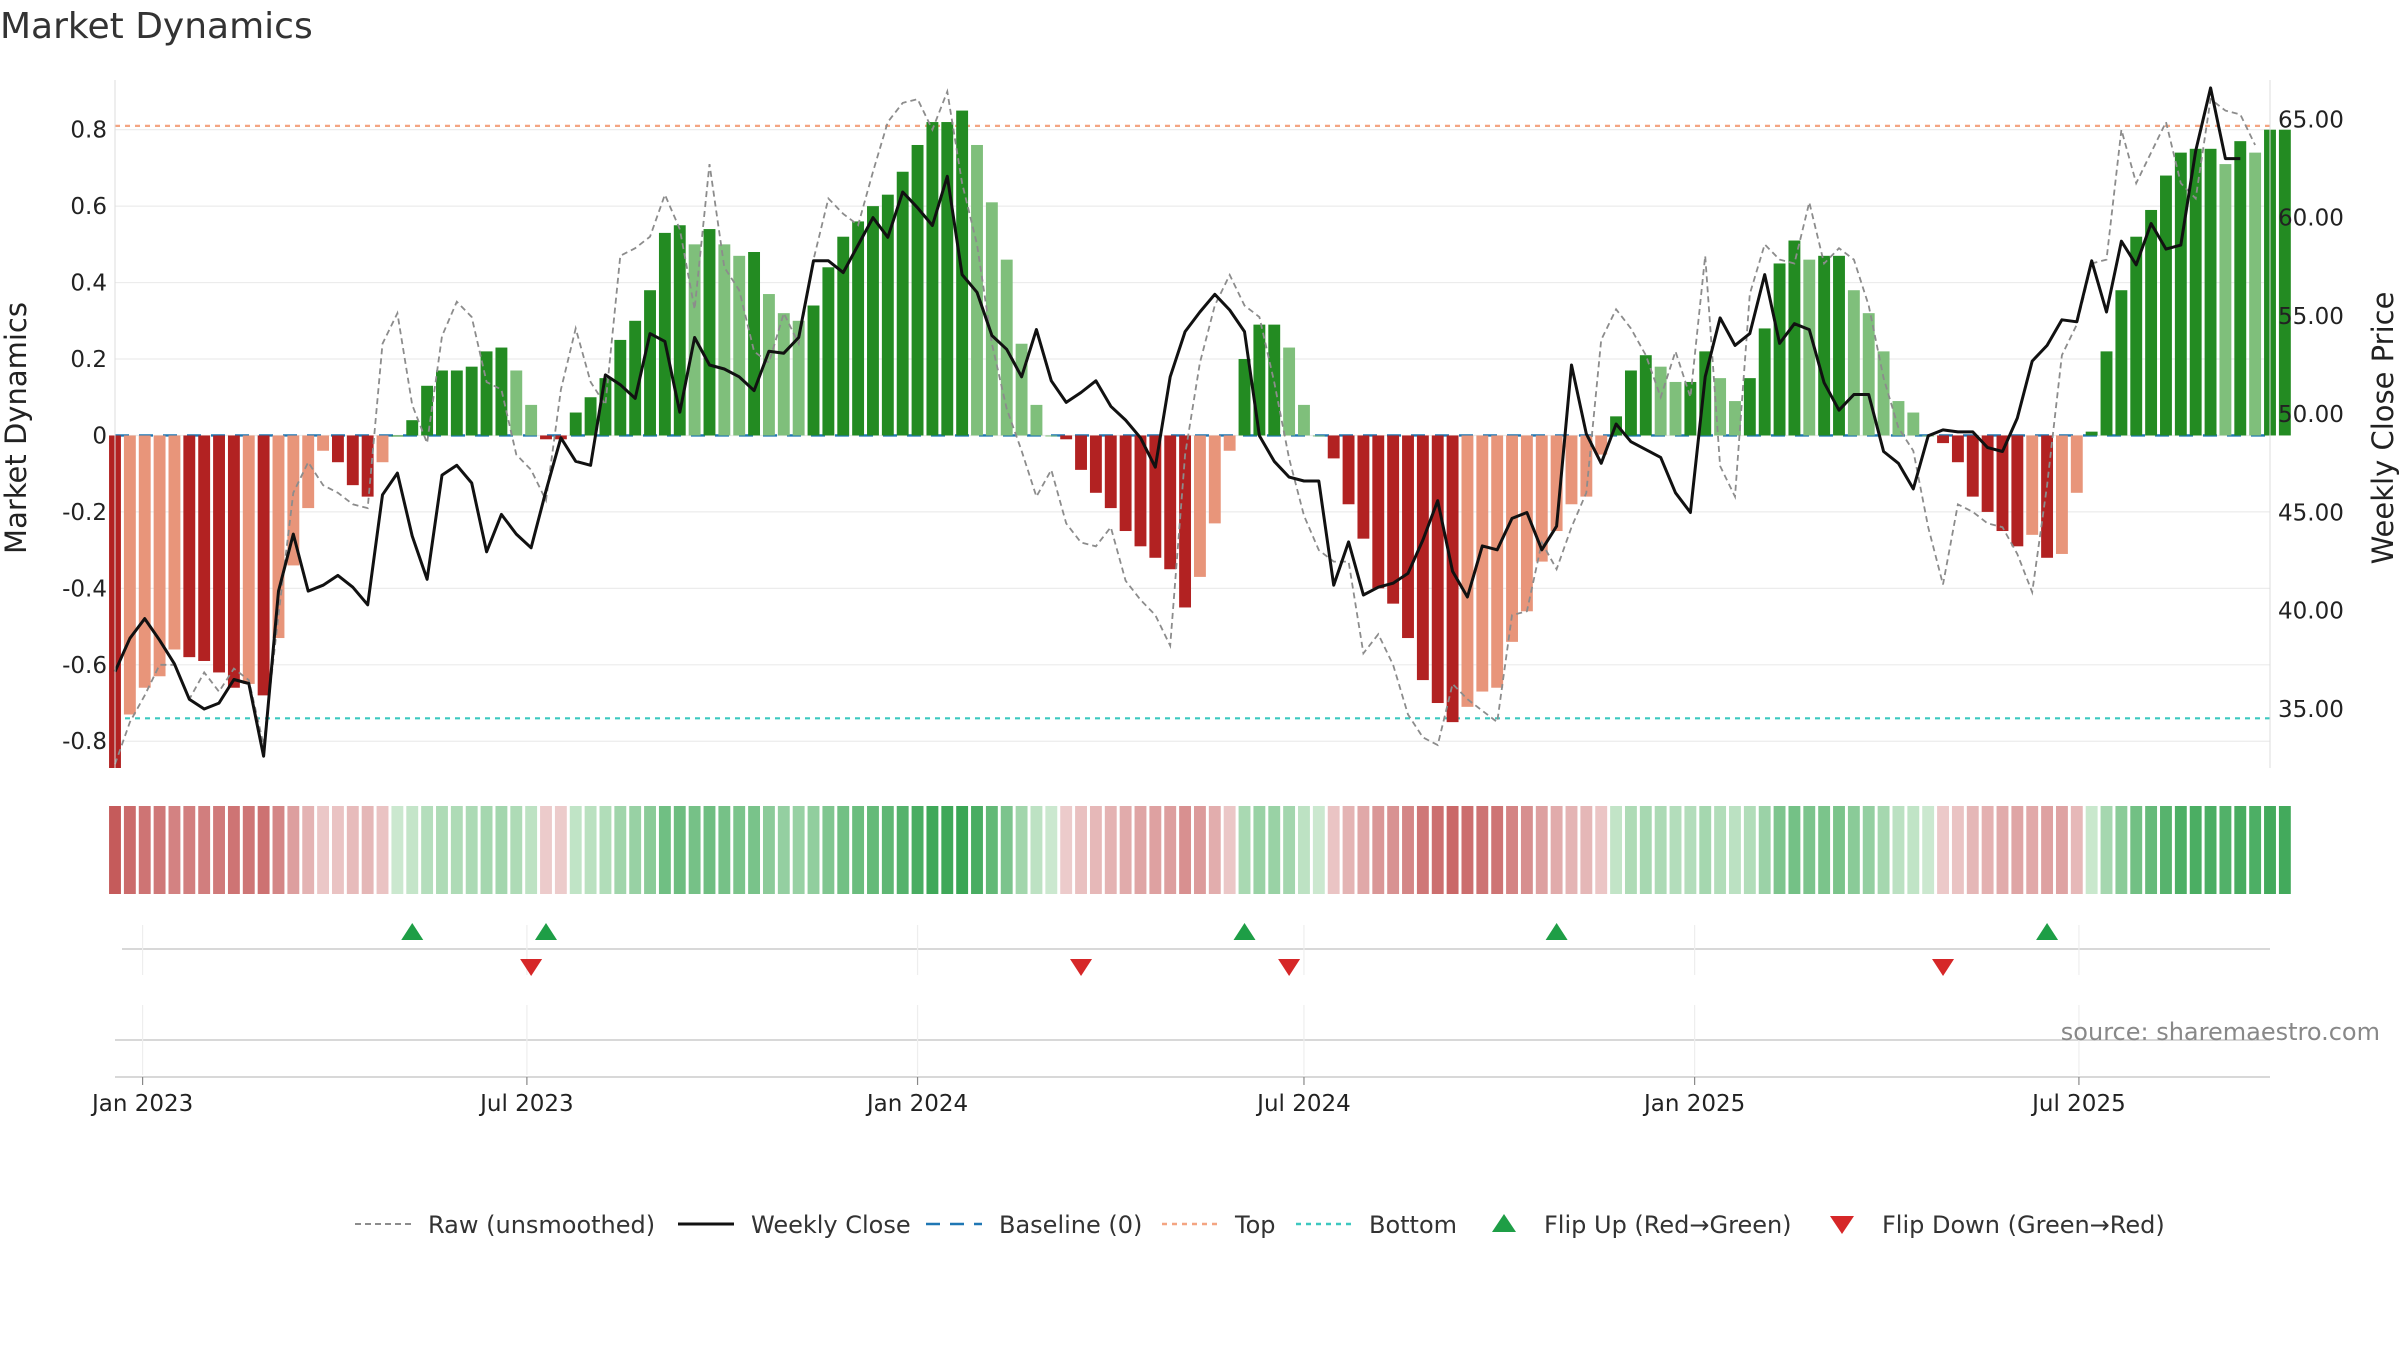 This screenshot has width=2400, height=1354. Describe the element at coordinates (531, 967) in the screenshot. I see `flip-down-marker` at that location.